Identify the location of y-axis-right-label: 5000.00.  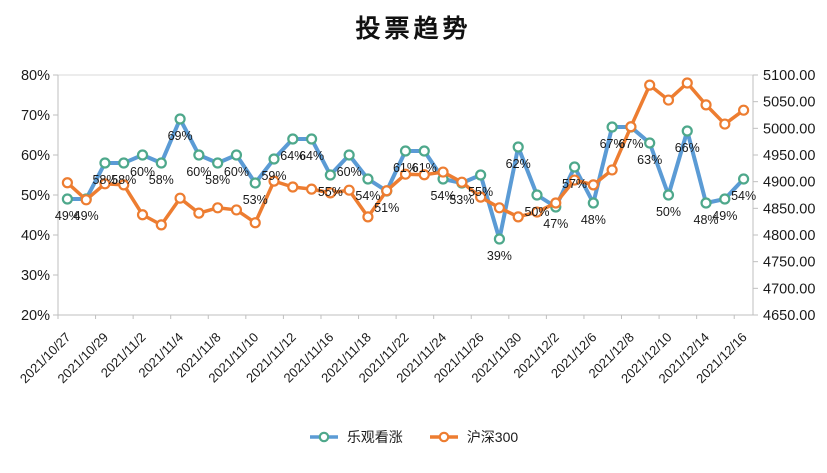
(789, 129).